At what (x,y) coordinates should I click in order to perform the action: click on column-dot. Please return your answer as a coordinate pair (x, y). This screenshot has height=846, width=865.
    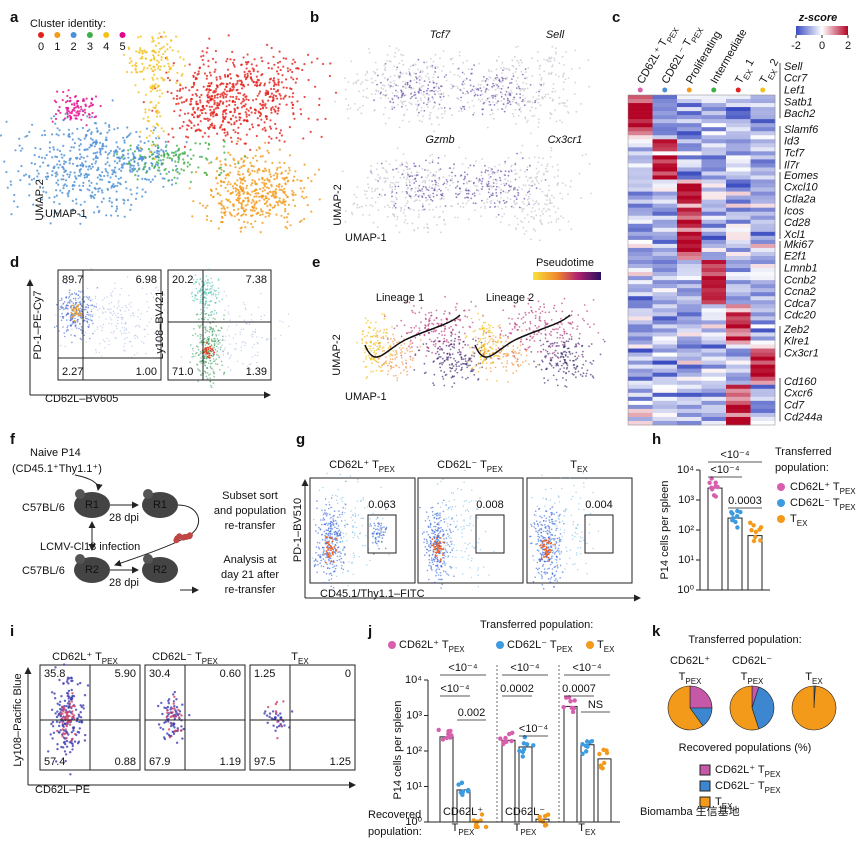
    Looking at the image, I should click on (665, 90).